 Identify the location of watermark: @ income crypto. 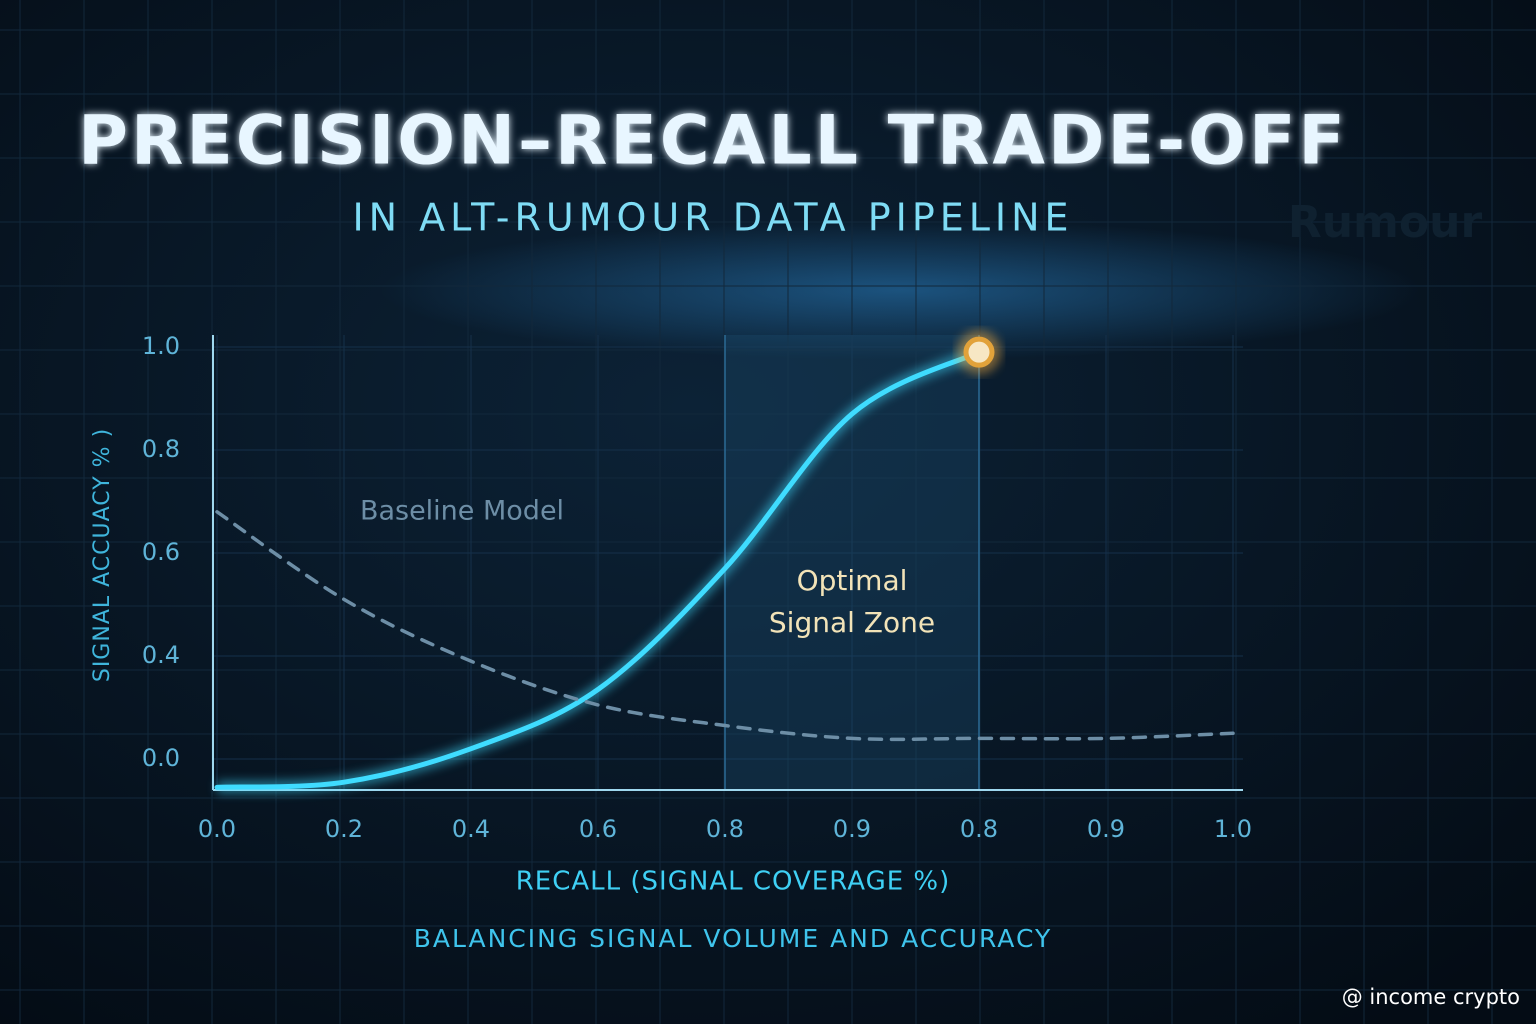
(1431, 997).